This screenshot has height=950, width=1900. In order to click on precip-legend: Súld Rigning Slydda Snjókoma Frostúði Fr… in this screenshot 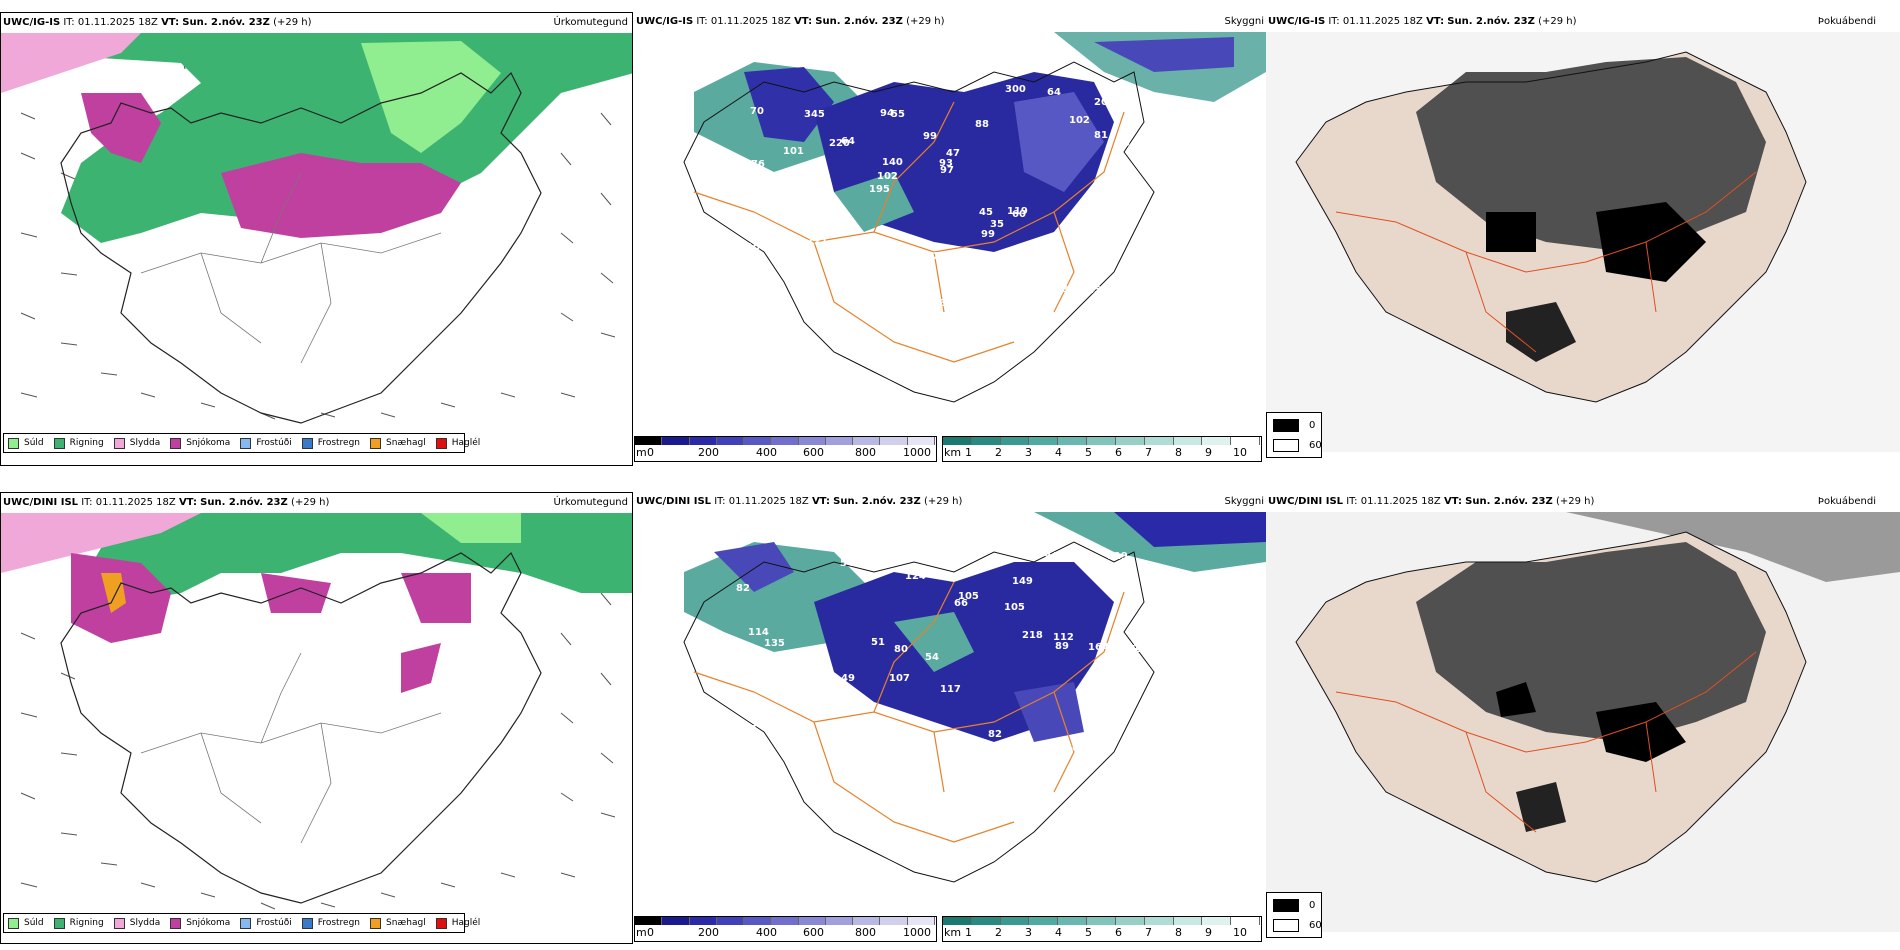, I will do `click(241, 443)`.